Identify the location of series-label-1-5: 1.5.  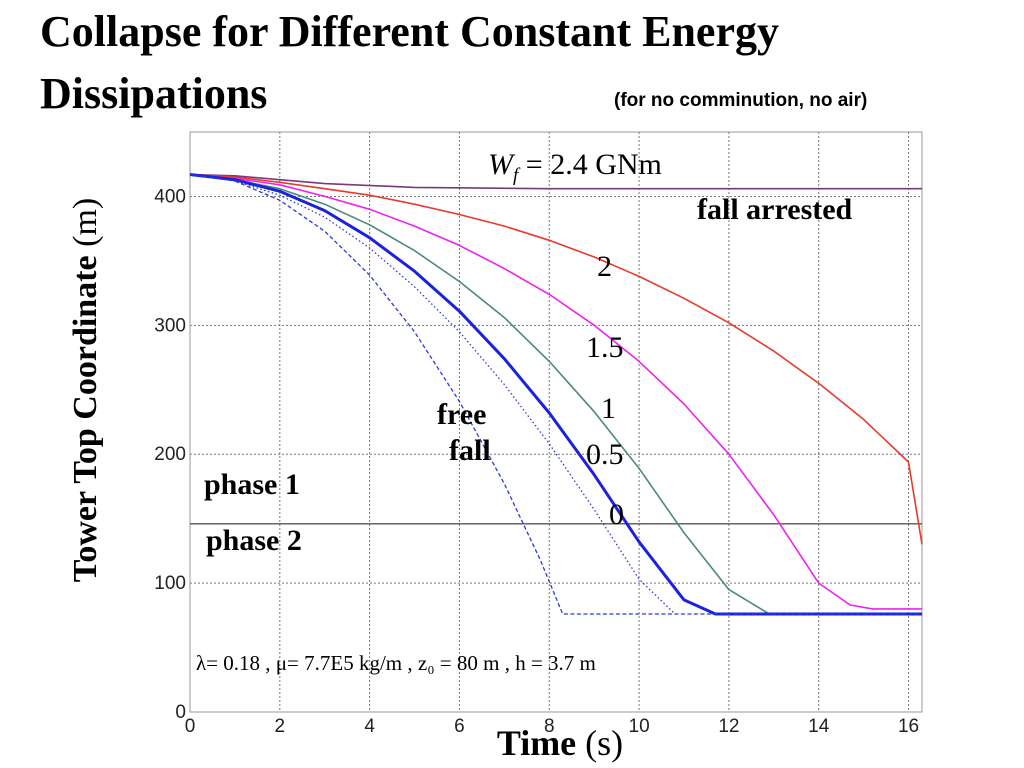
(605, 347).